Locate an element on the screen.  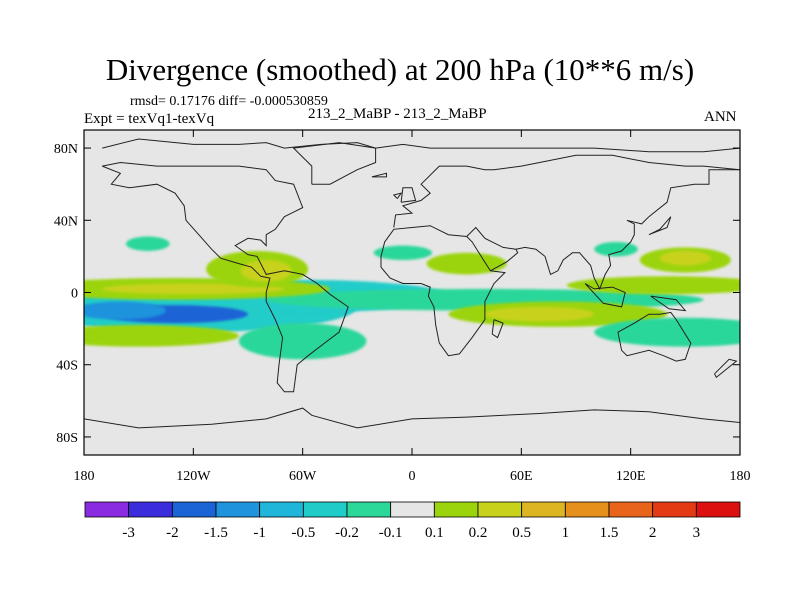
colorbar-label: -3 is located at coordinates (128, 533).